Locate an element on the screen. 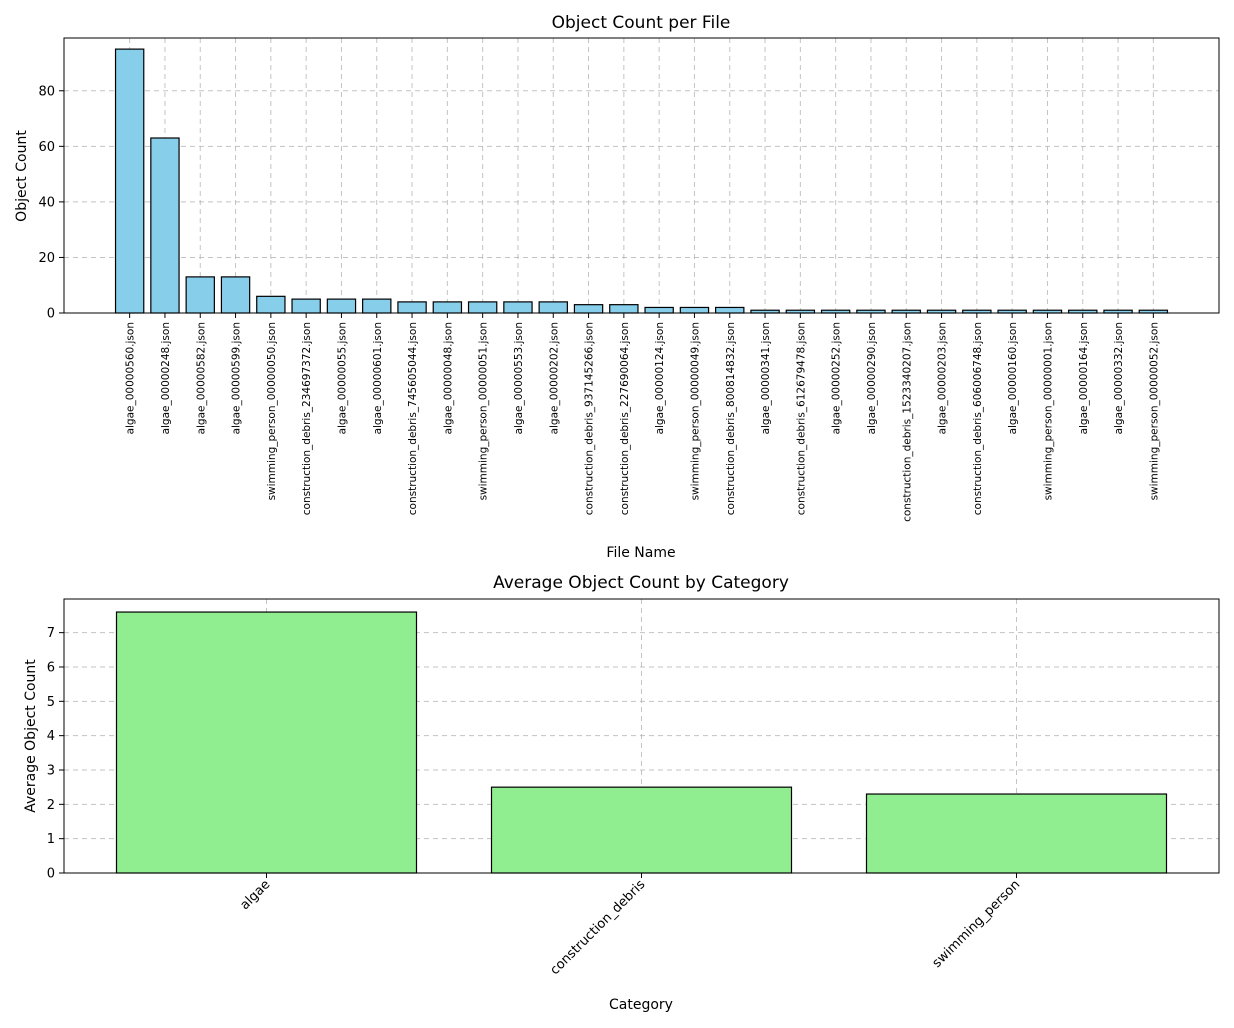 The width and height of the screenshot is (1234, 1028). x-tick-label: algae_00000248.json is located at coordinates (166, 378).